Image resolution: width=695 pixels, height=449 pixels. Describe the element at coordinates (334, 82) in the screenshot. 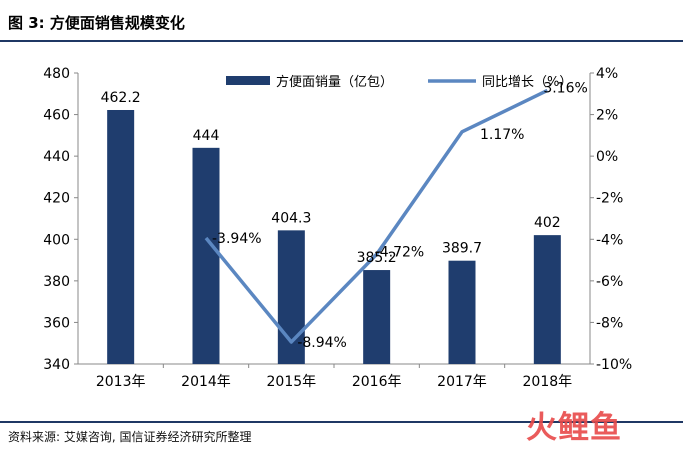

I see `legend-bar-label: 方便面销量（亿包）` at that location.